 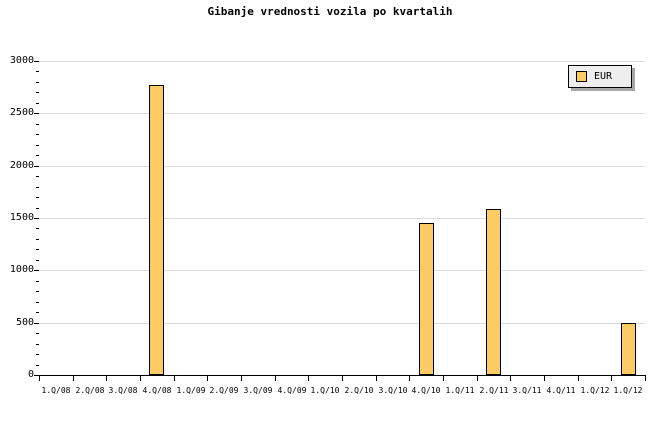 I want to click on x-axis-tick-label: 4.Q/11, so click(x=561, y=390).